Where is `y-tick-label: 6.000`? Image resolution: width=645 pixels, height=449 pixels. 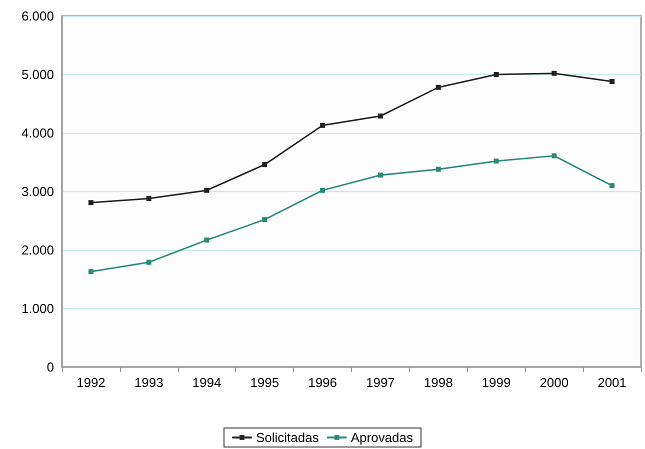
y-tick-label: 6.000 is located at coordinates (37, 16).